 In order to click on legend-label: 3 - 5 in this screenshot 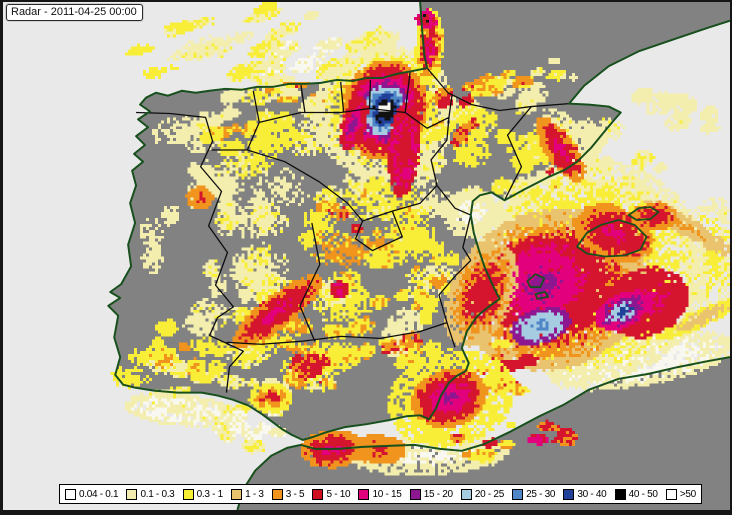, I will do `click(295, 494)`.